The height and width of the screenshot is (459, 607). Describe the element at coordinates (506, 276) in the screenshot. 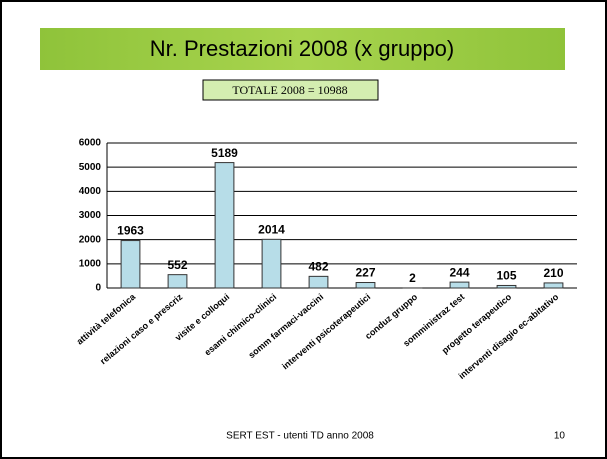

I see `value-label: 105` at that location.